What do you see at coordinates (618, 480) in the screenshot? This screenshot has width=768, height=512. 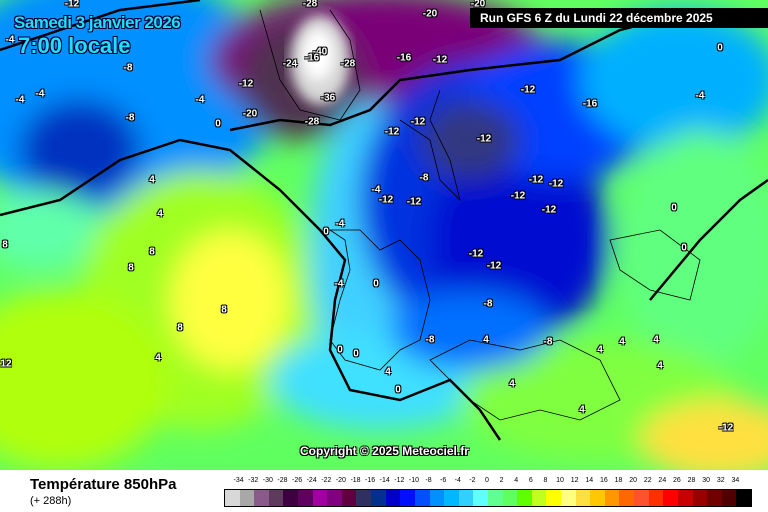 I see `scale-label: 18` at bounding box center [618, 480].